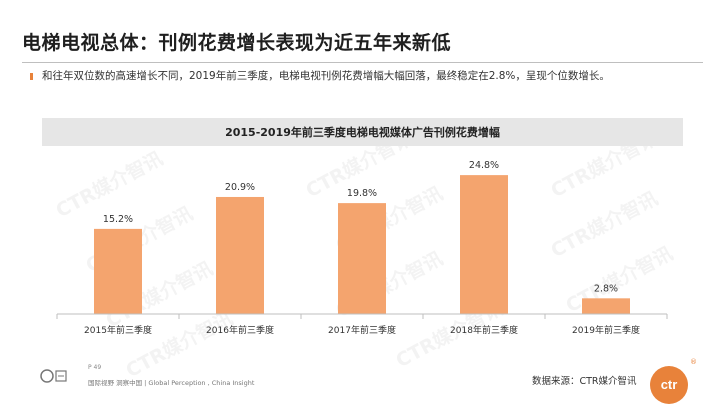  I want to click on page-number: P 49, so click(95, 367).